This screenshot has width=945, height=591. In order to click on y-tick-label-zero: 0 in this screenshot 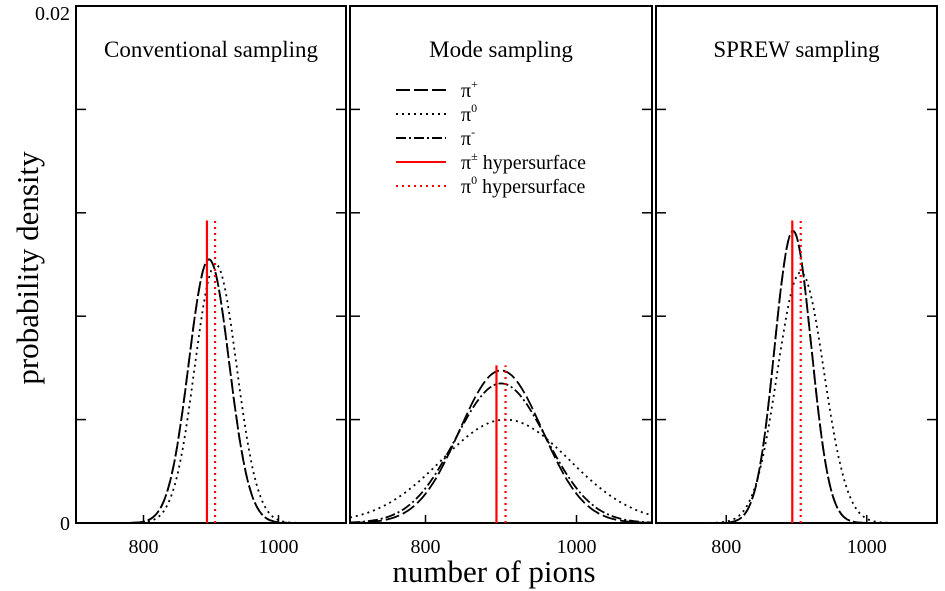, I will do `click(65, 524)`.